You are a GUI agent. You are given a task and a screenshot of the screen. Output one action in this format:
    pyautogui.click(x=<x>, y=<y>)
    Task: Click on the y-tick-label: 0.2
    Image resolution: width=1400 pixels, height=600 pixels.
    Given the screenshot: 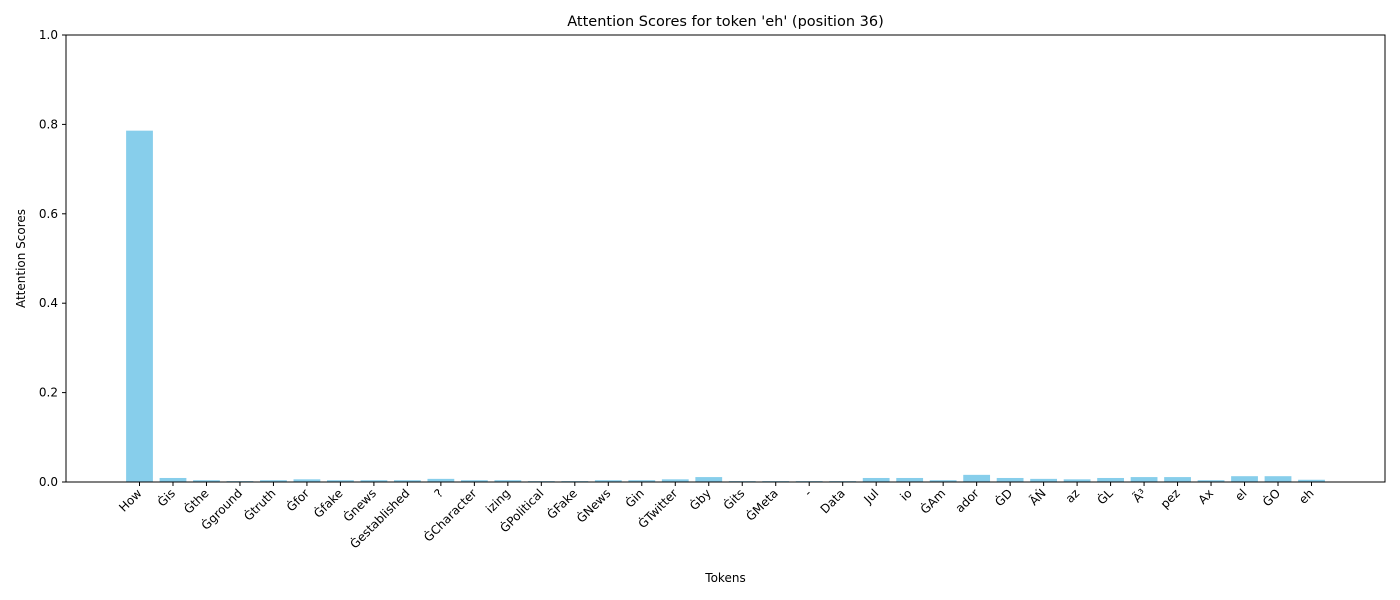 What is the action you would take?
    pyautogui.click(x=48, y=393)
    